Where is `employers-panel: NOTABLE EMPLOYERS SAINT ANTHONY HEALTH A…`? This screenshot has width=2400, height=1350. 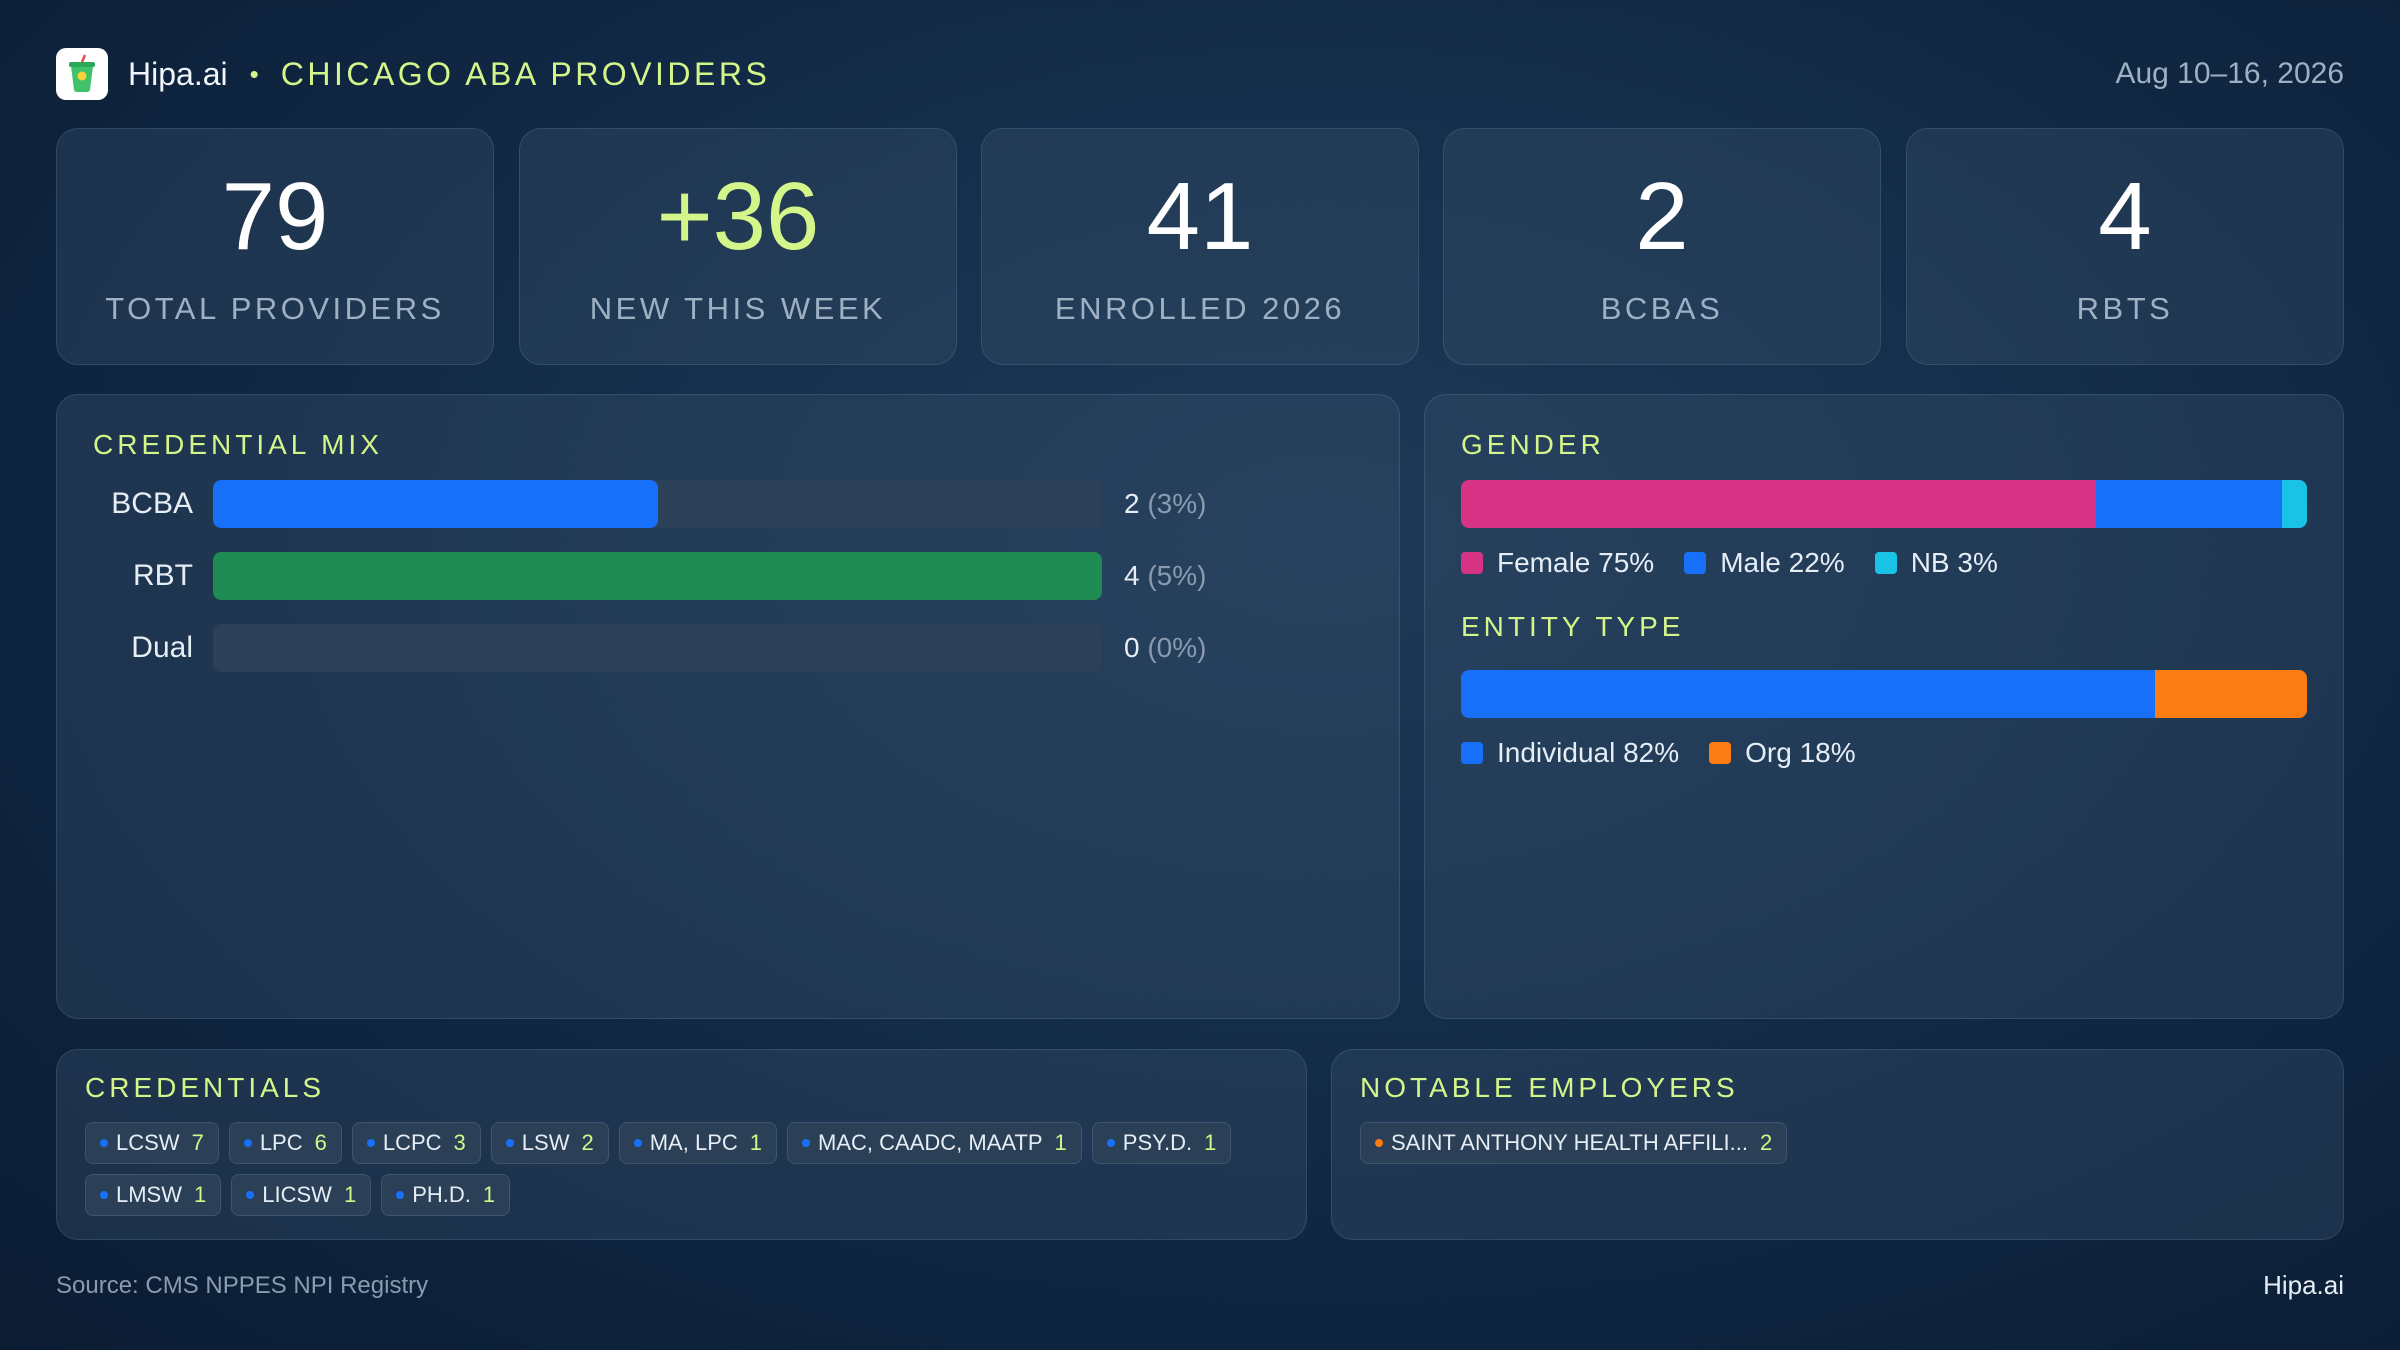 employers-panel: NOTABLE EMPLOYERS SAINT ANTHONY HEALTH A… is located at coordinates (1837, 1144).